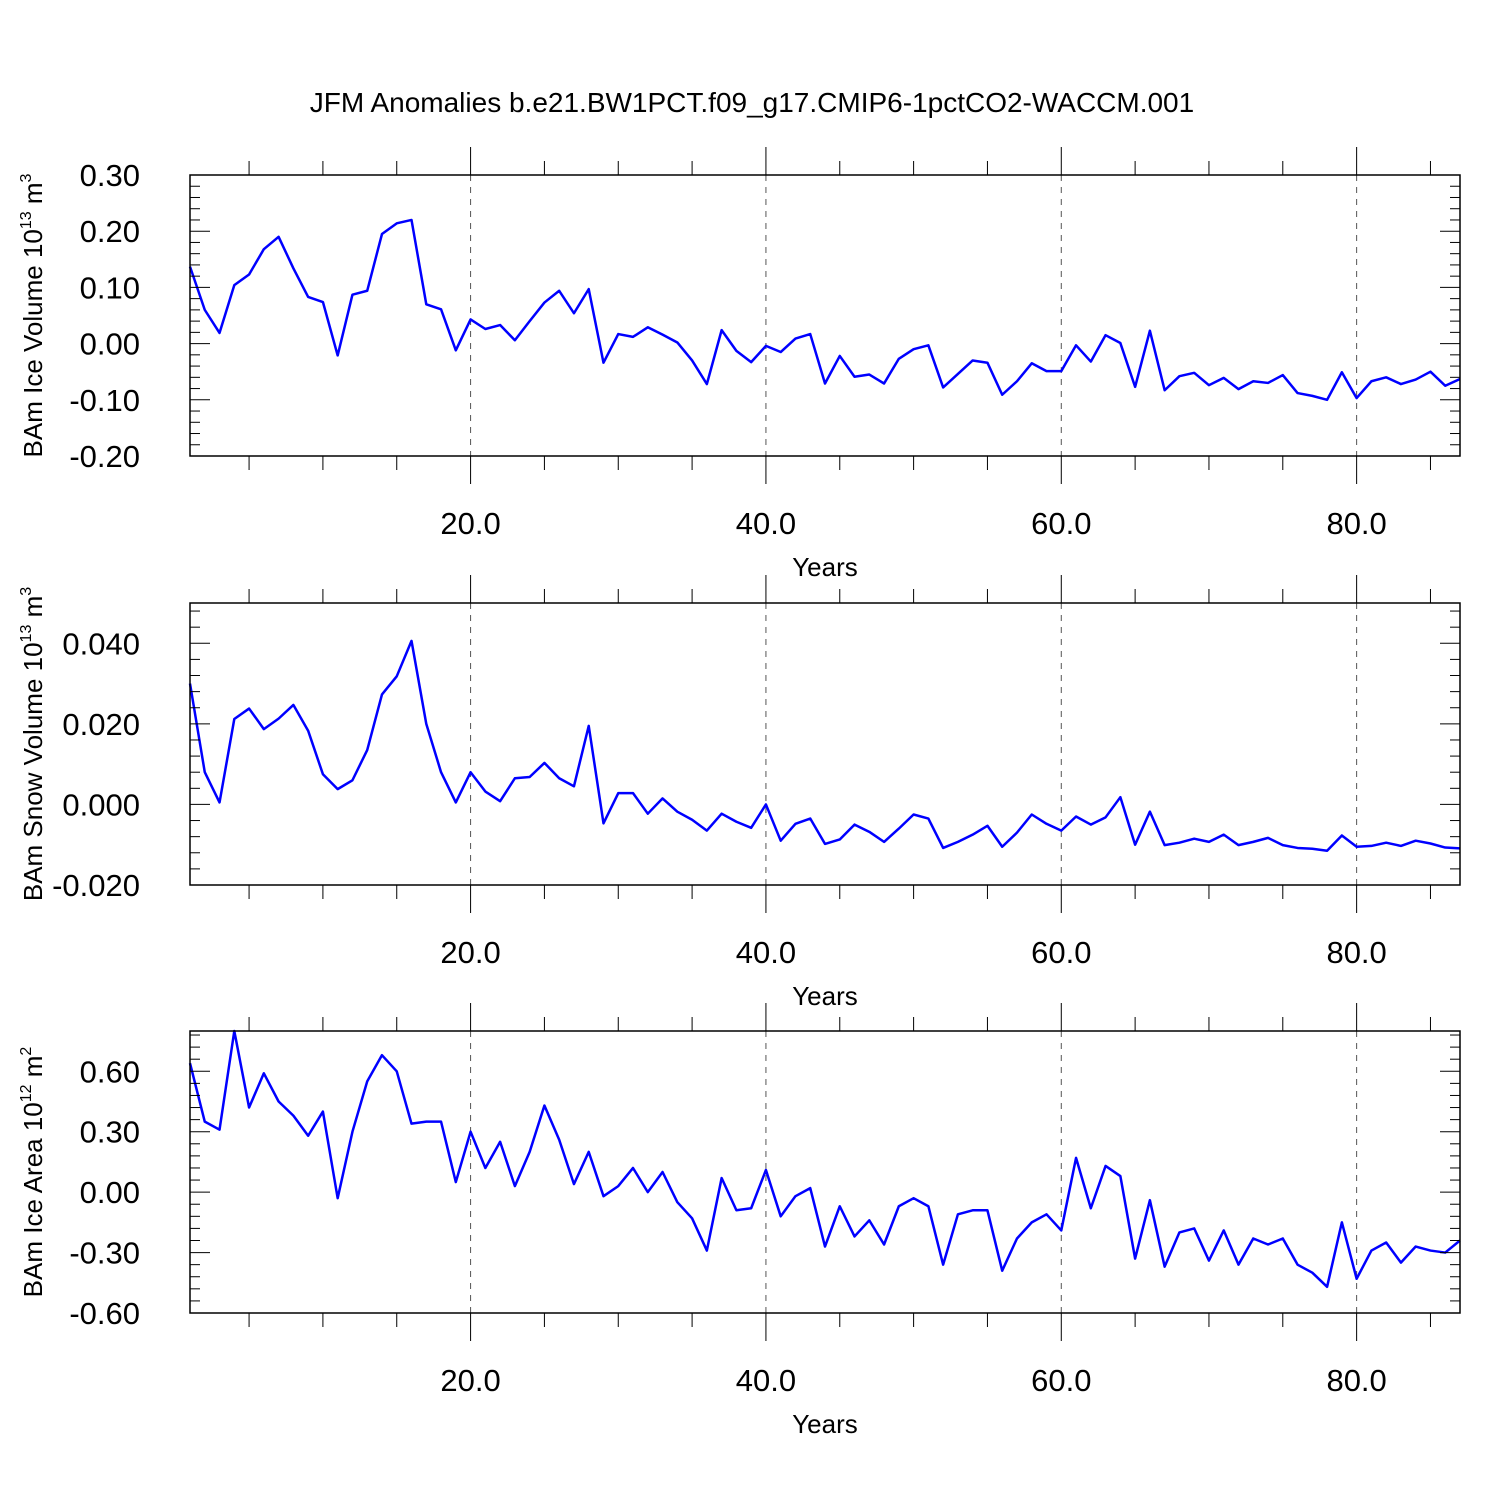  What do you see at coordinates (110, 287) in the screenshot?
I see `y-tick-label: 0.10` at bounding box center [110, 287].